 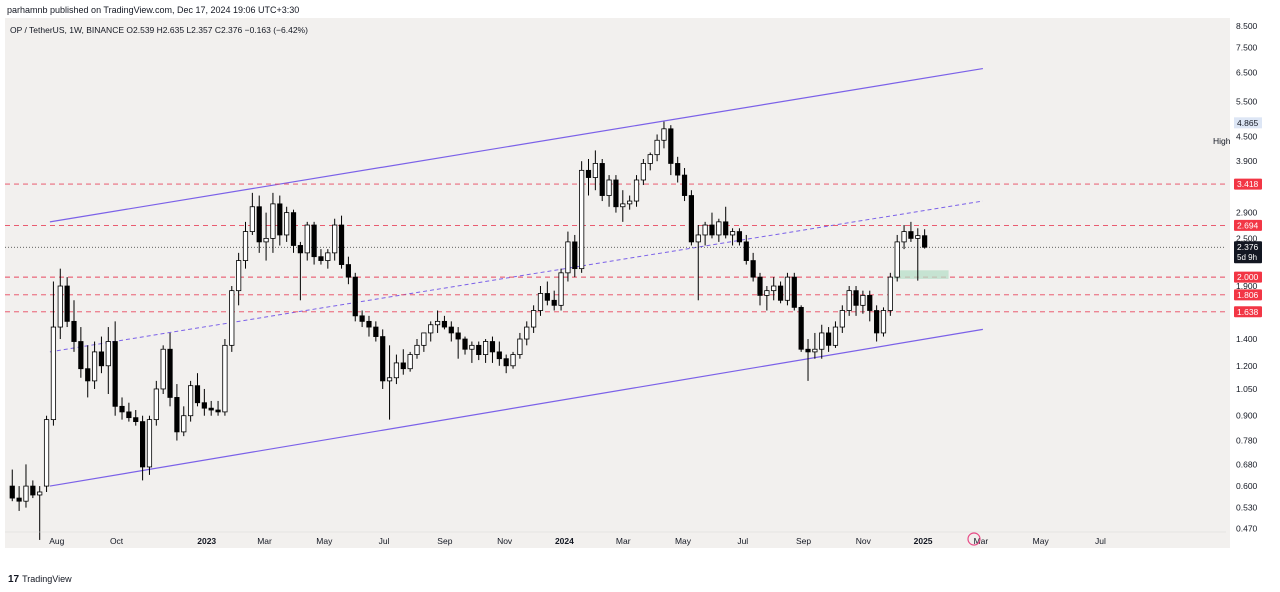 I want to click on price-tick-label: 1.200, so click(x=1247, y=366).